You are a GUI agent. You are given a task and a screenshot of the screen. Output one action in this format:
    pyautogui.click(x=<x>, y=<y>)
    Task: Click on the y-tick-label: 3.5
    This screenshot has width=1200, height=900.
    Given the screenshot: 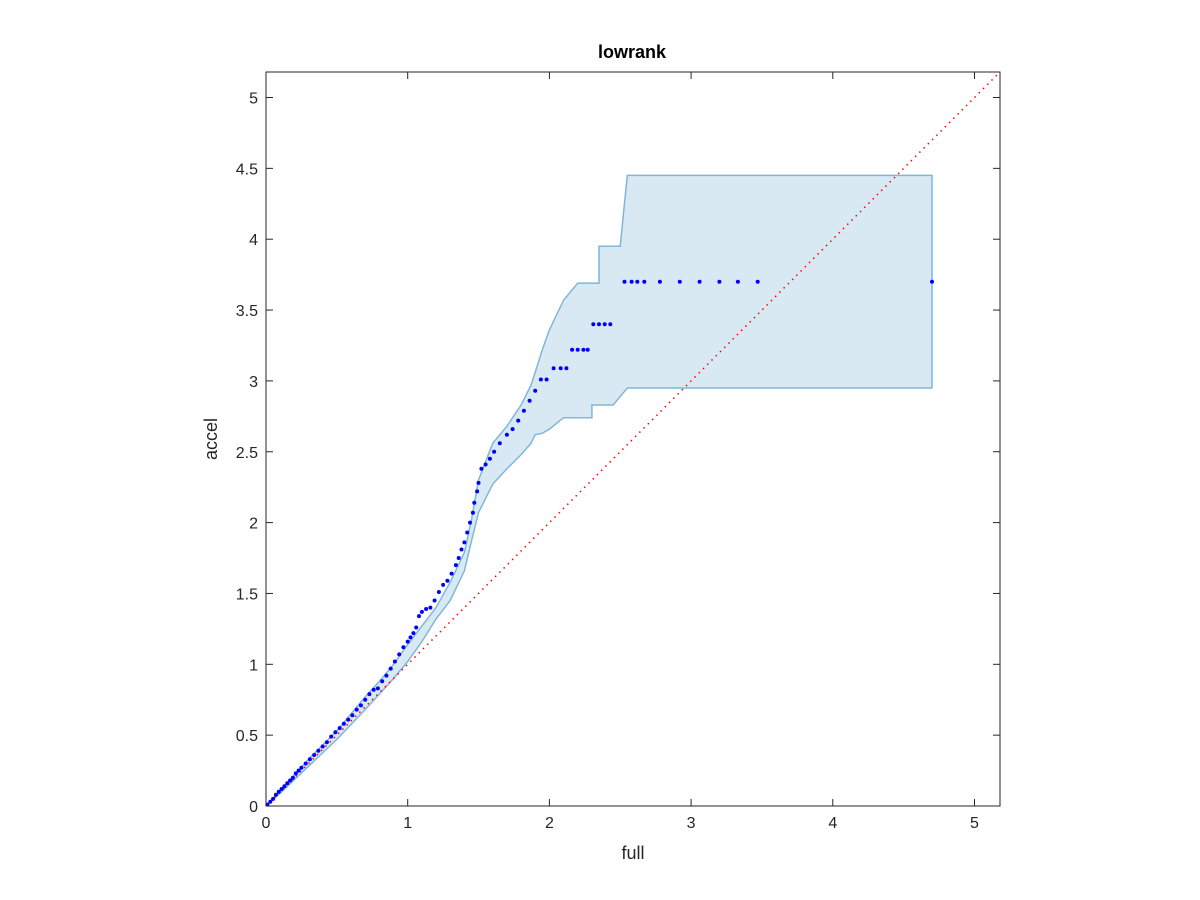 What is the action you would take?
    pyautogui.click(x=247, y=311)
    